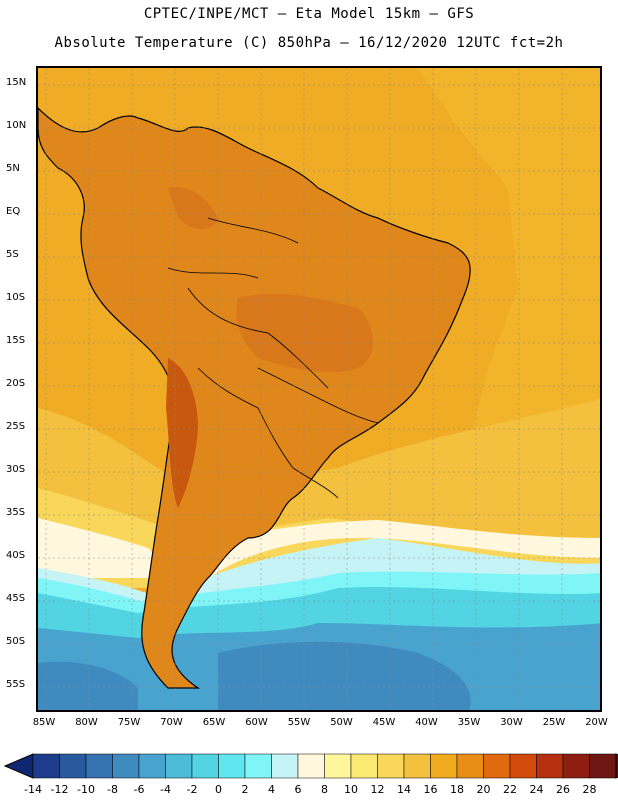 The height and width of the screenshot is (800, 618). What do you see at coordinates (351, 789) in the screenshot?
I see `colorbar-tick-label: 10` at bounding box center [351, 789].